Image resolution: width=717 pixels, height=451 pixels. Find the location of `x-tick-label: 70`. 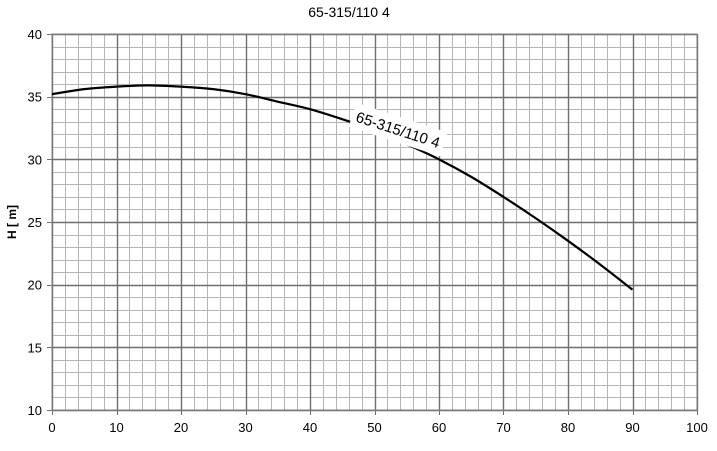

x-tick-label: 70 is located at coordinates (503, 427).